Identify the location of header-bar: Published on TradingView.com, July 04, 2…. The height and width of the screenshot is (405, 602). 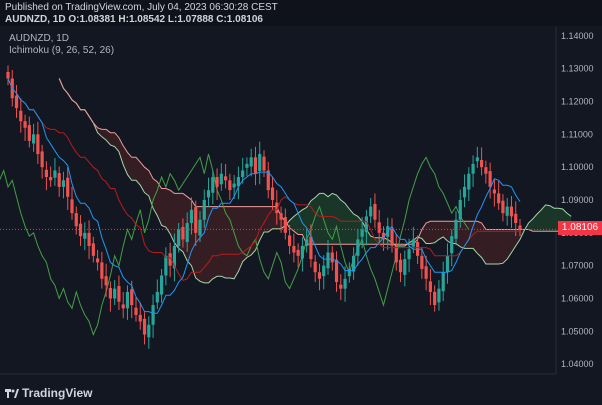
(301, 13).